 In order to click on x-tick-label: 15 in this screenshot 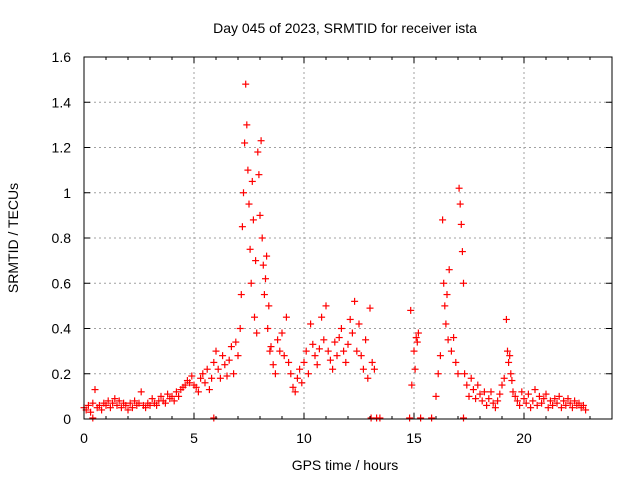, I will do `click(414, 438)`.